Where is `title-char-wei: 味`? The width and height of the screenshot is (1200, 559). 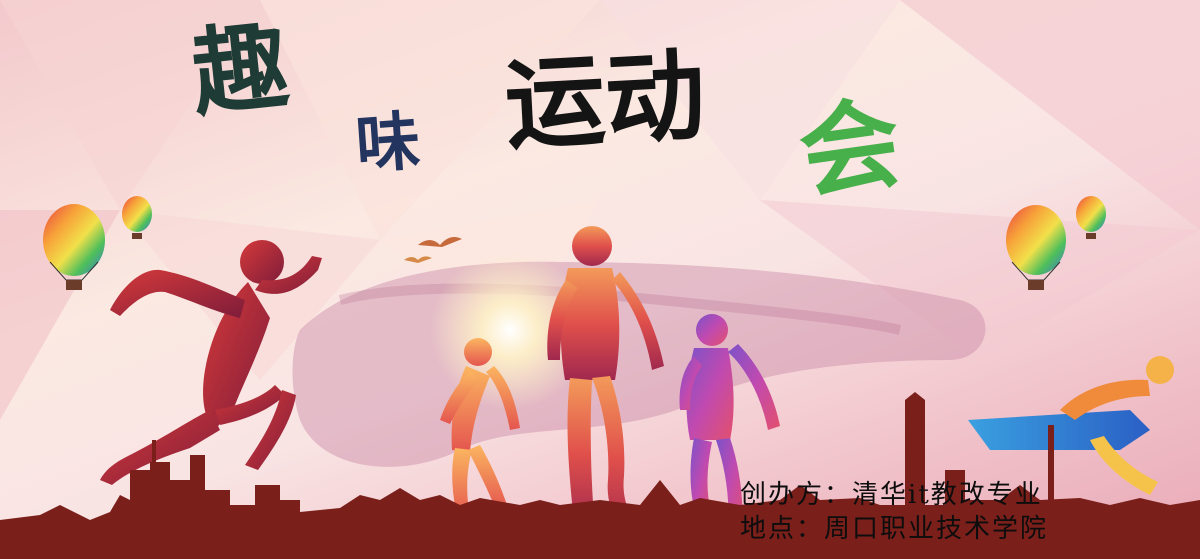
title-char-wei: 味 is located at coordinates (388, 143).